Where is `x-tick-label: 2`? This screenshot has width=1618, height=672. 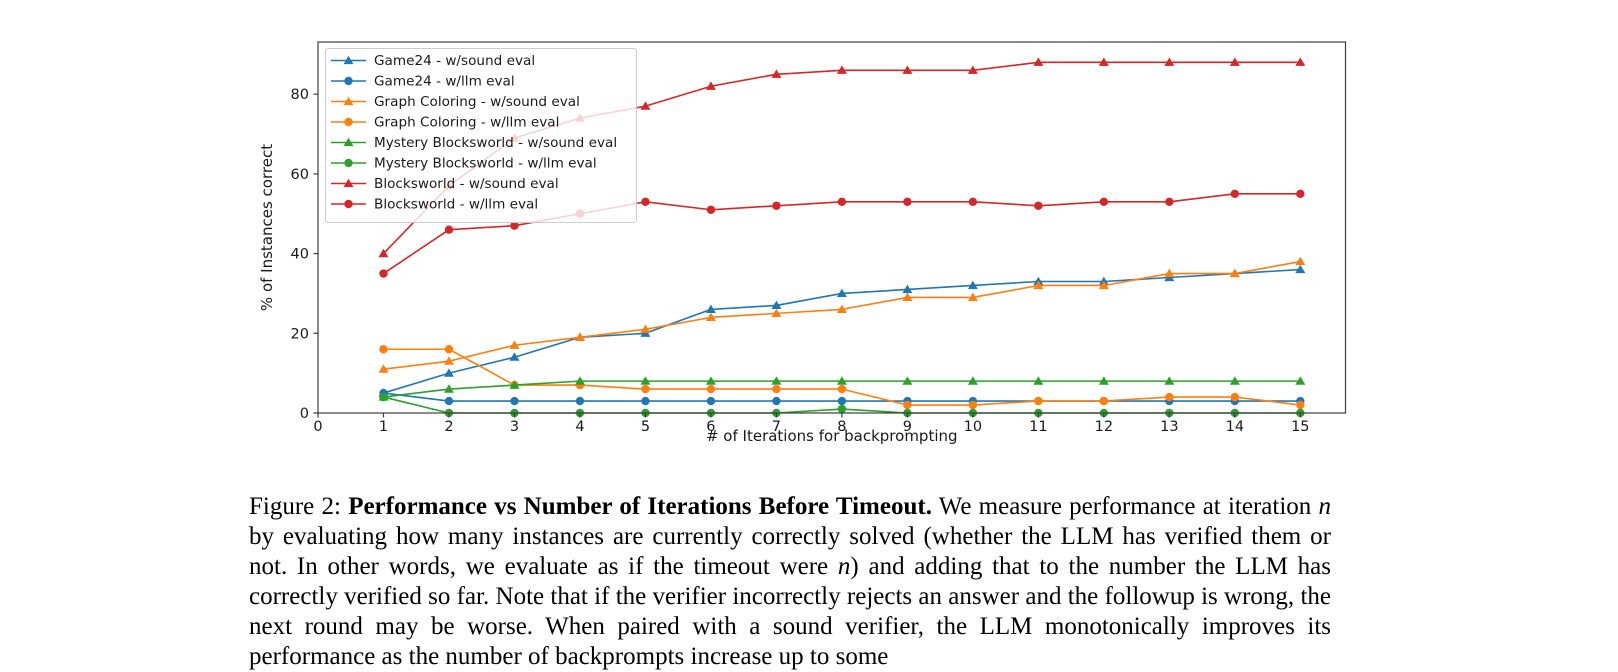 x-tick-label: 2 is located at coordinates (448, 427).